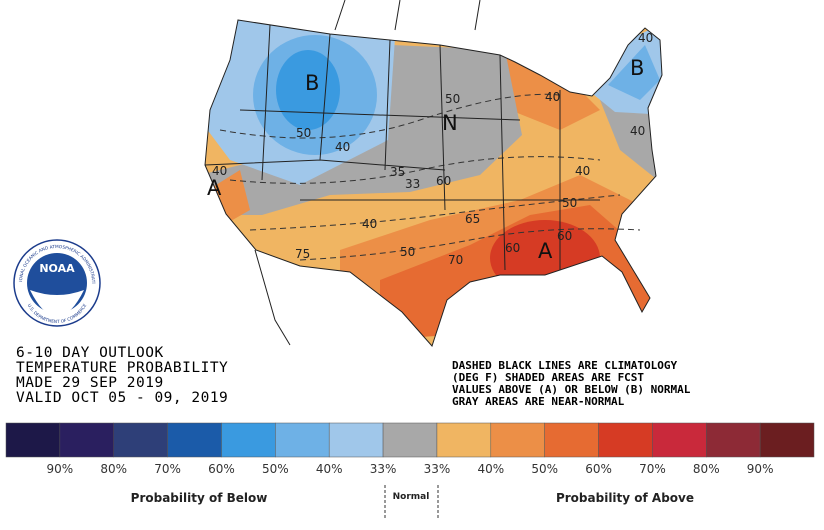 Image resolution: width=824 pixels, height=530 pixels. Describe the element at coordinates (565, 365) in the screenshot. I see `note-line: DASHED BLACK LINES ARE CLIMATOLOGY` at that location.